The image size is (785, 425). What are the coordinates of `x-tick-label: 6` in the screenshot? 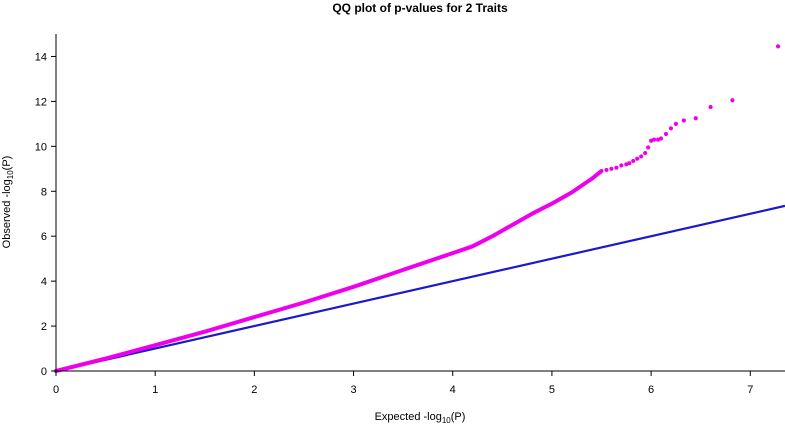 It's located at (651, 390).